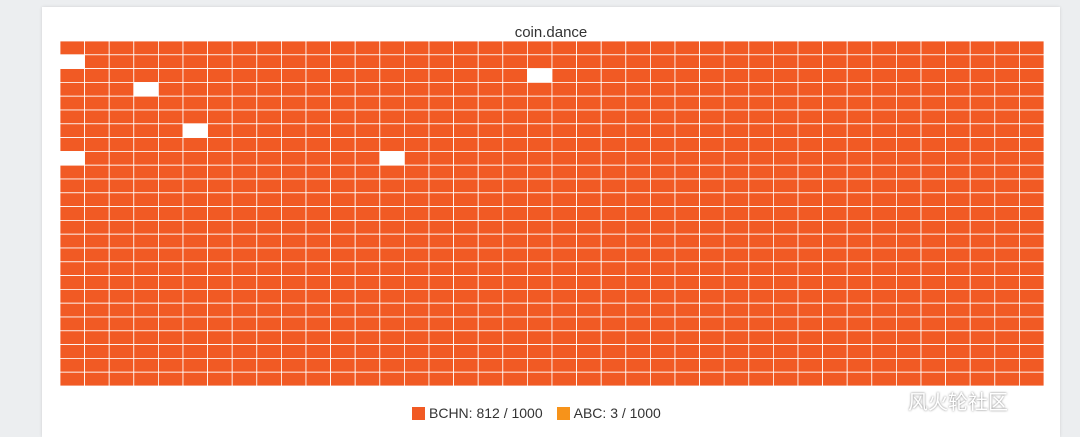 The width and height of the screenshot is (1080, 437). Describe the element at coordinates (608, 413) in the screenshot. I see `legend-item-abc: ABC: 3 / 1000` at that location.